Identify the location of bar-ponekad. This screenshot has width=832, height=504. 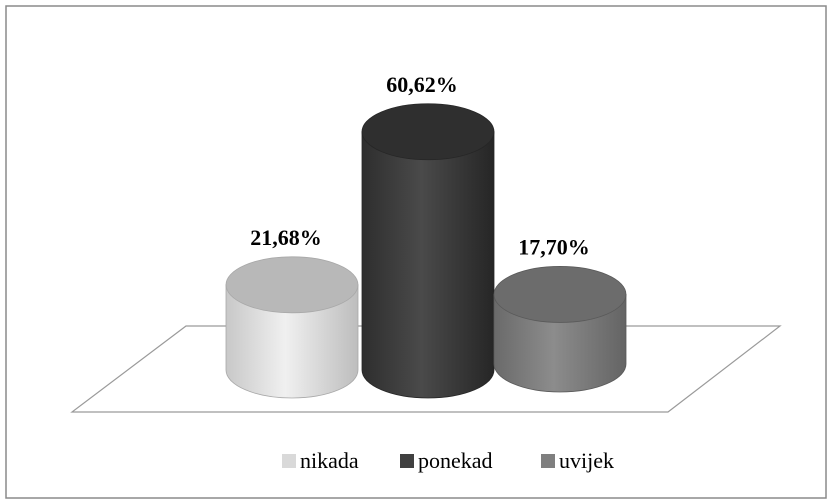
(428, 251).